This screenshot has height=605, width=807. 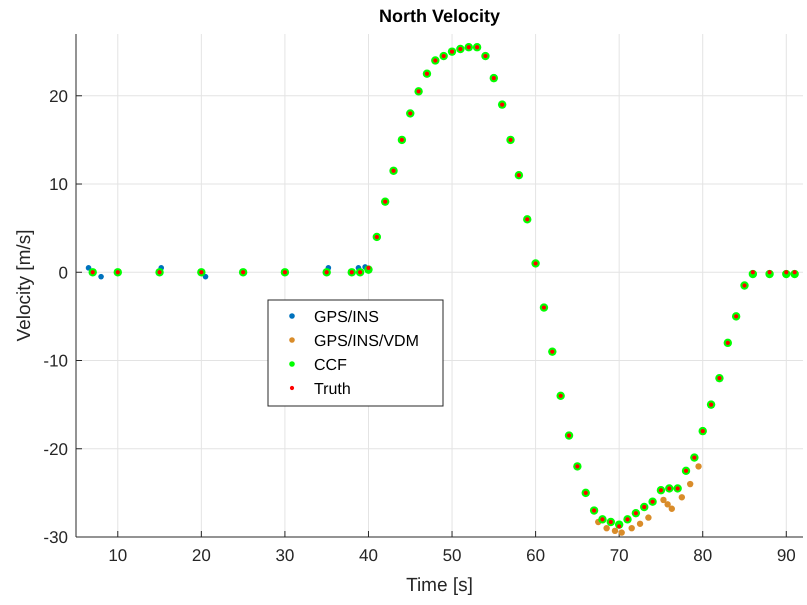 I want to click on x-tick-label: 40, so click(x=368, y=555).